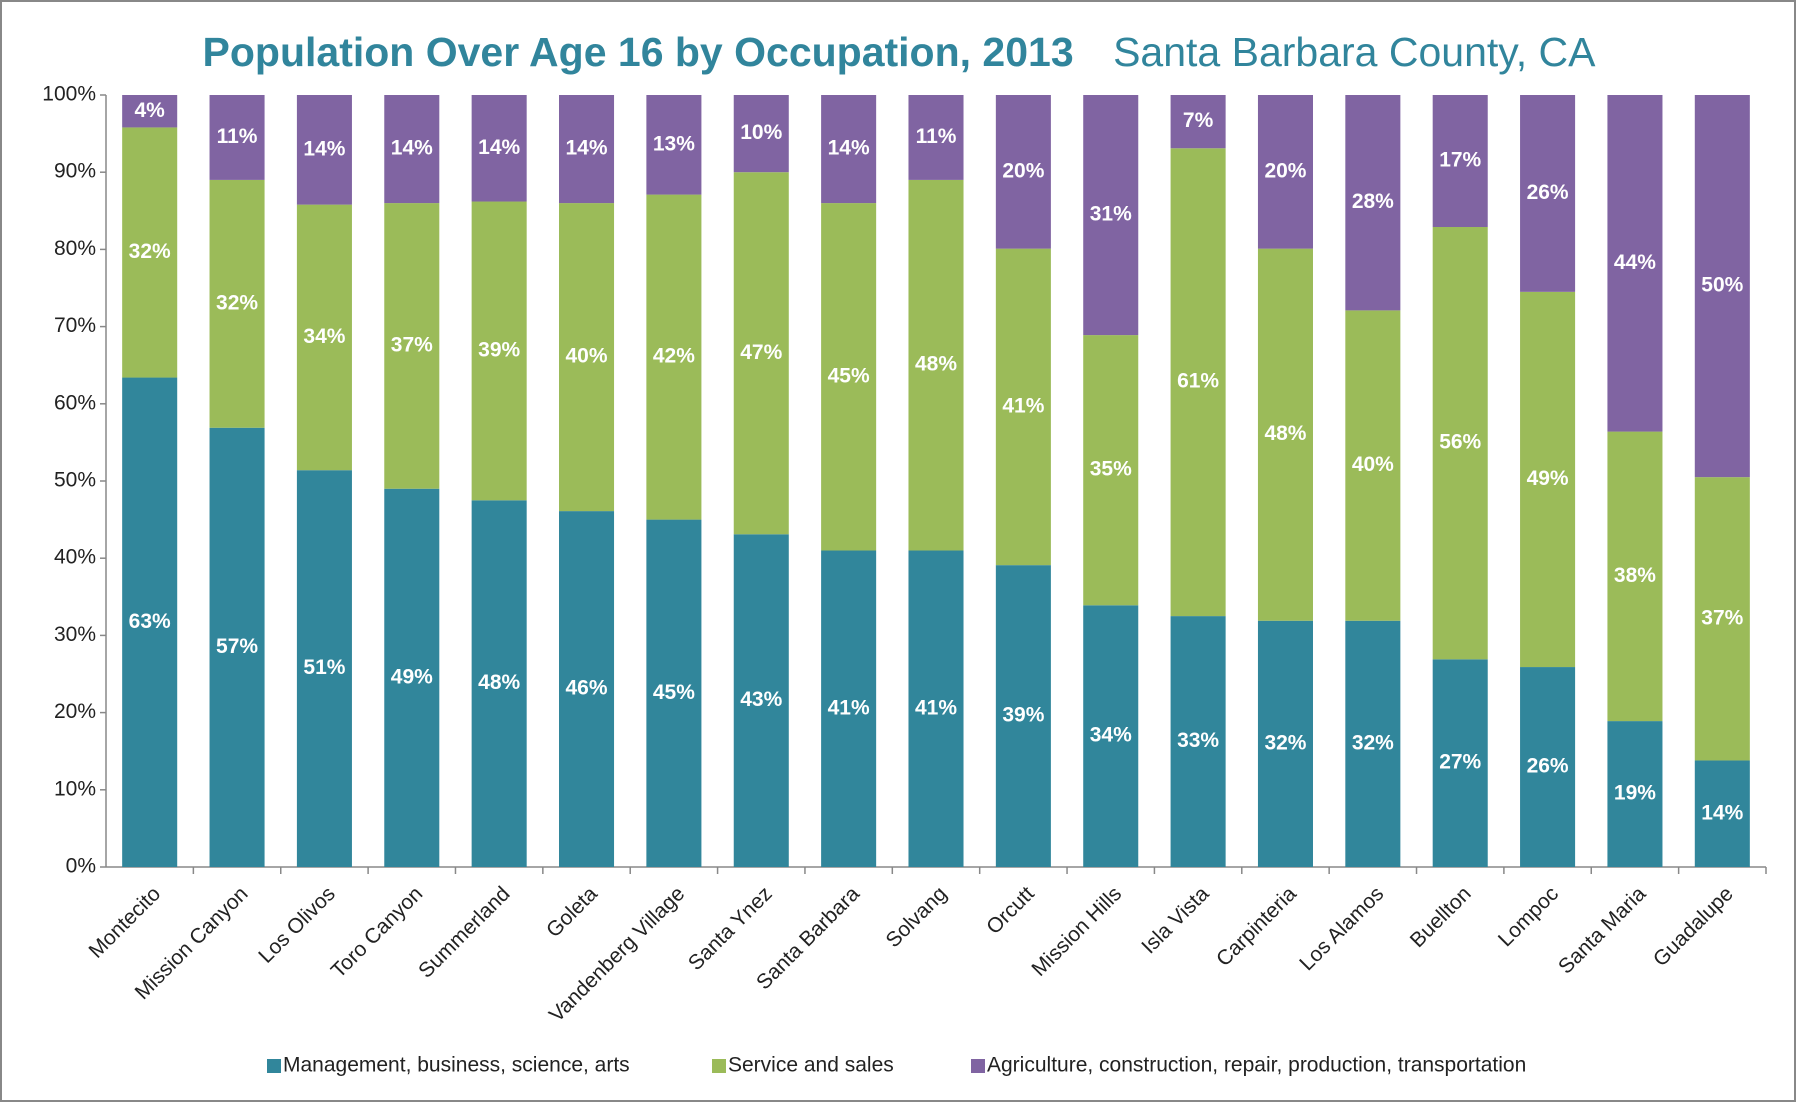  I want to click on value-label: 57%, so click(237, 646).